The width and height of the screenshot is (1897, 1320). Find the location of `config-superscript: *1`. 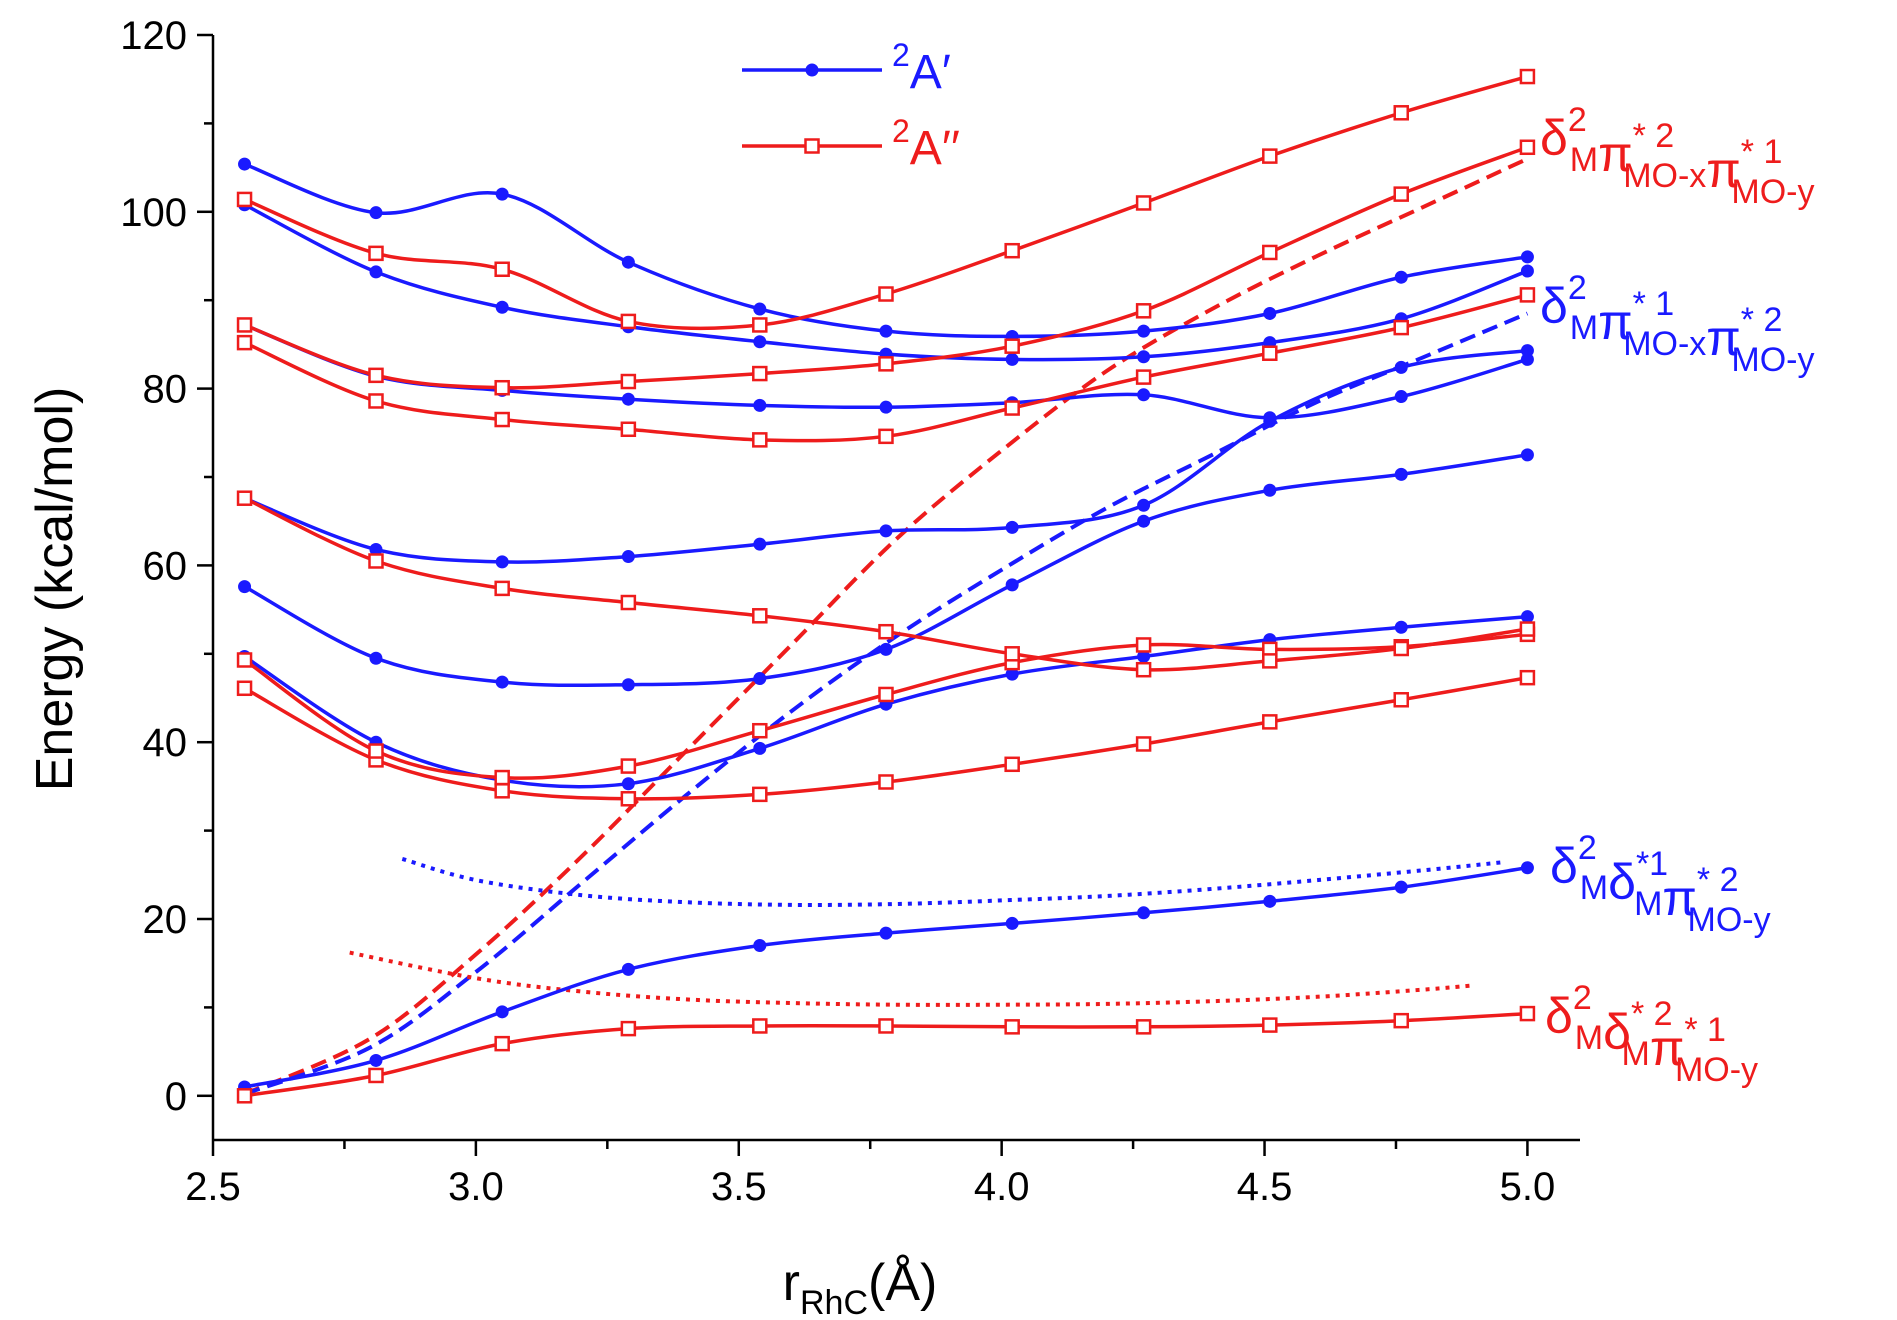

config-superscript: *1 is located at coordinates (1652, 864).